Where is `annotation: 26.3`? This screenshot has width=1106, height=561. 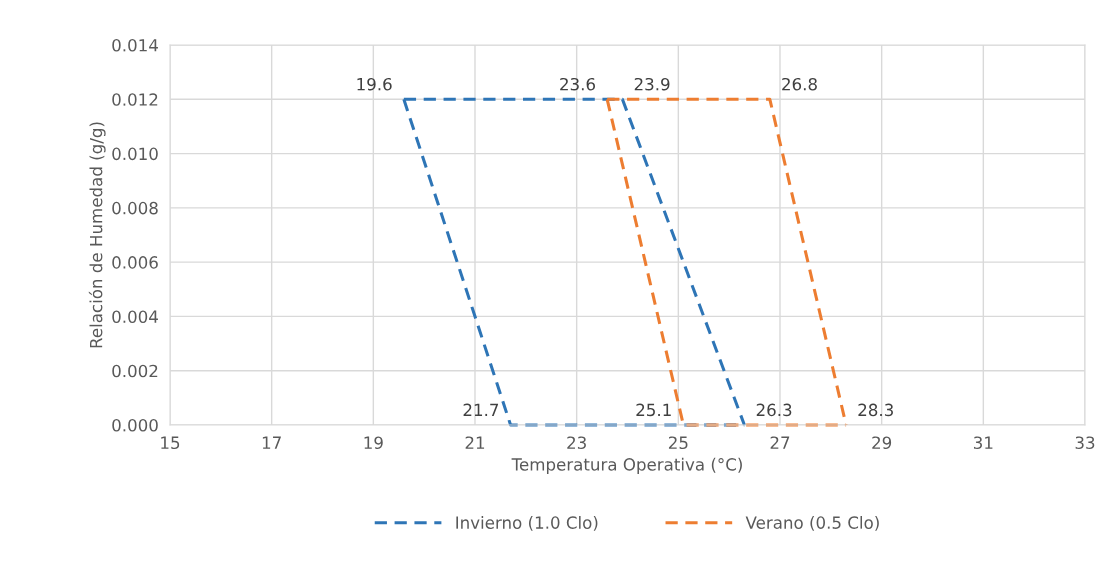
annotation: 26.3 is located at coordinates (774, 410).